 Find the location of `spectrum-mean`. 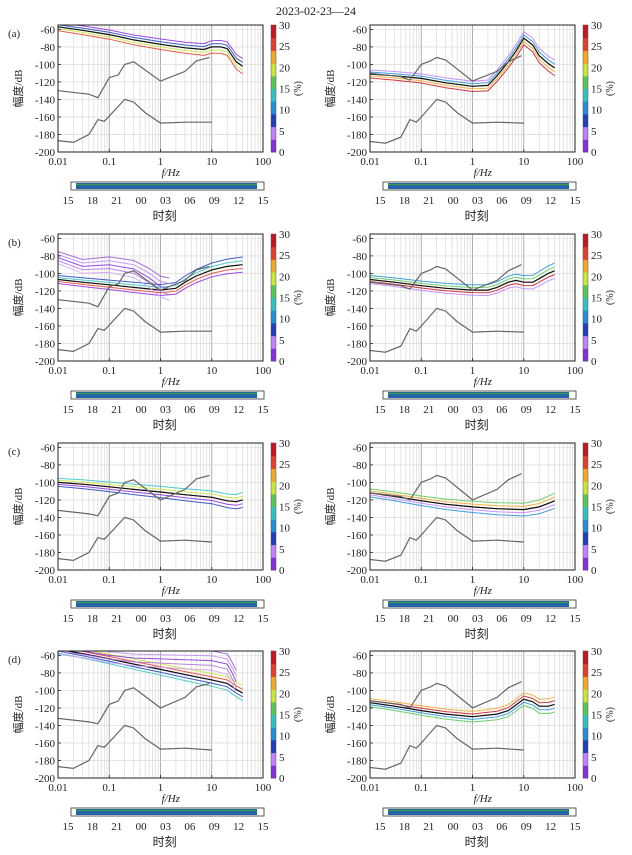

spectrum-mean is located at coordinates (150, 492).